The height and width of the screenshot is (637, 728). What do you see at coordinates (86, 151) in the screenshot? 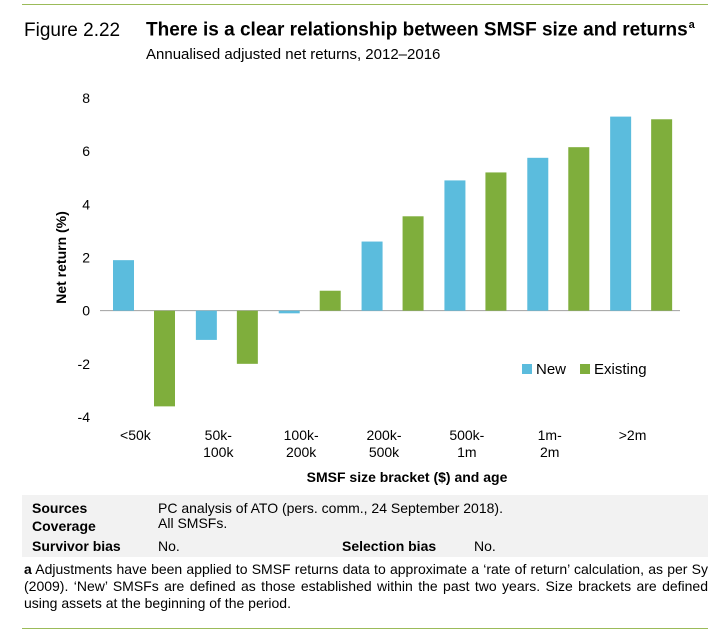
I see `y-tick-label: 6` at bounding box center [86, 151].